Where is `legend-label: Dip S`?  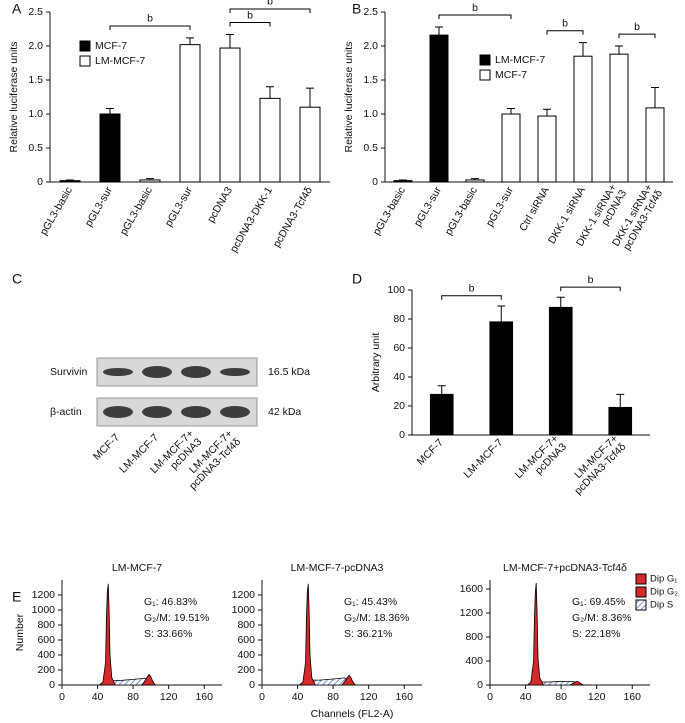
legend-label: Dip S is located at coordinates (661, 605).